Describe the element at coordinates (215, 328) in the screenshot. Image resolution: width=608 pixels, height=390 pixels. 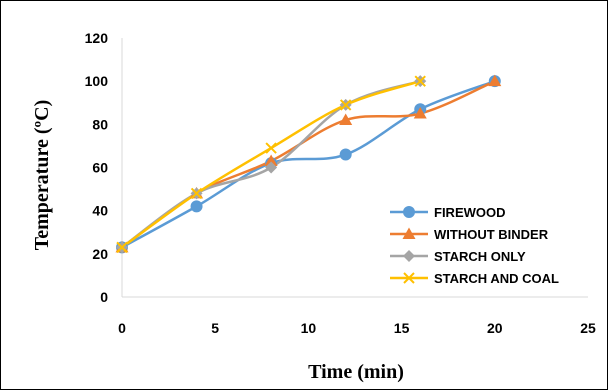
I see `x-tick-label: 5` at that location.